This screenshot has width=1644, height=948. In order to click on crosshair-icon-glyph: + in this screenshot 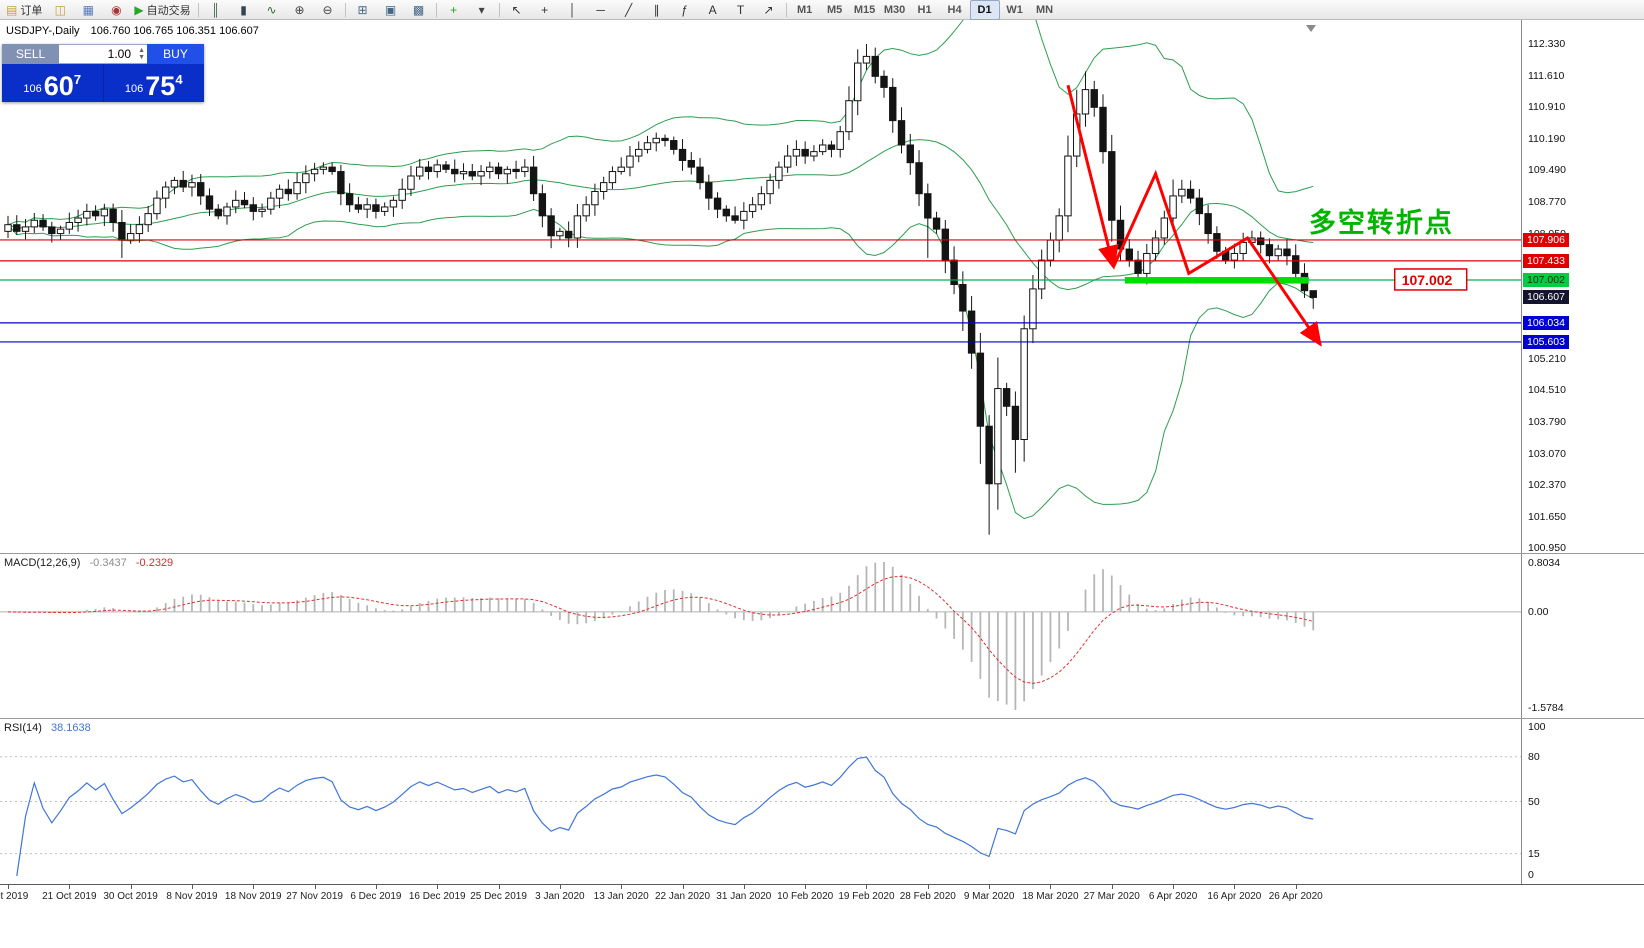, I will do `click(545, 9)`.